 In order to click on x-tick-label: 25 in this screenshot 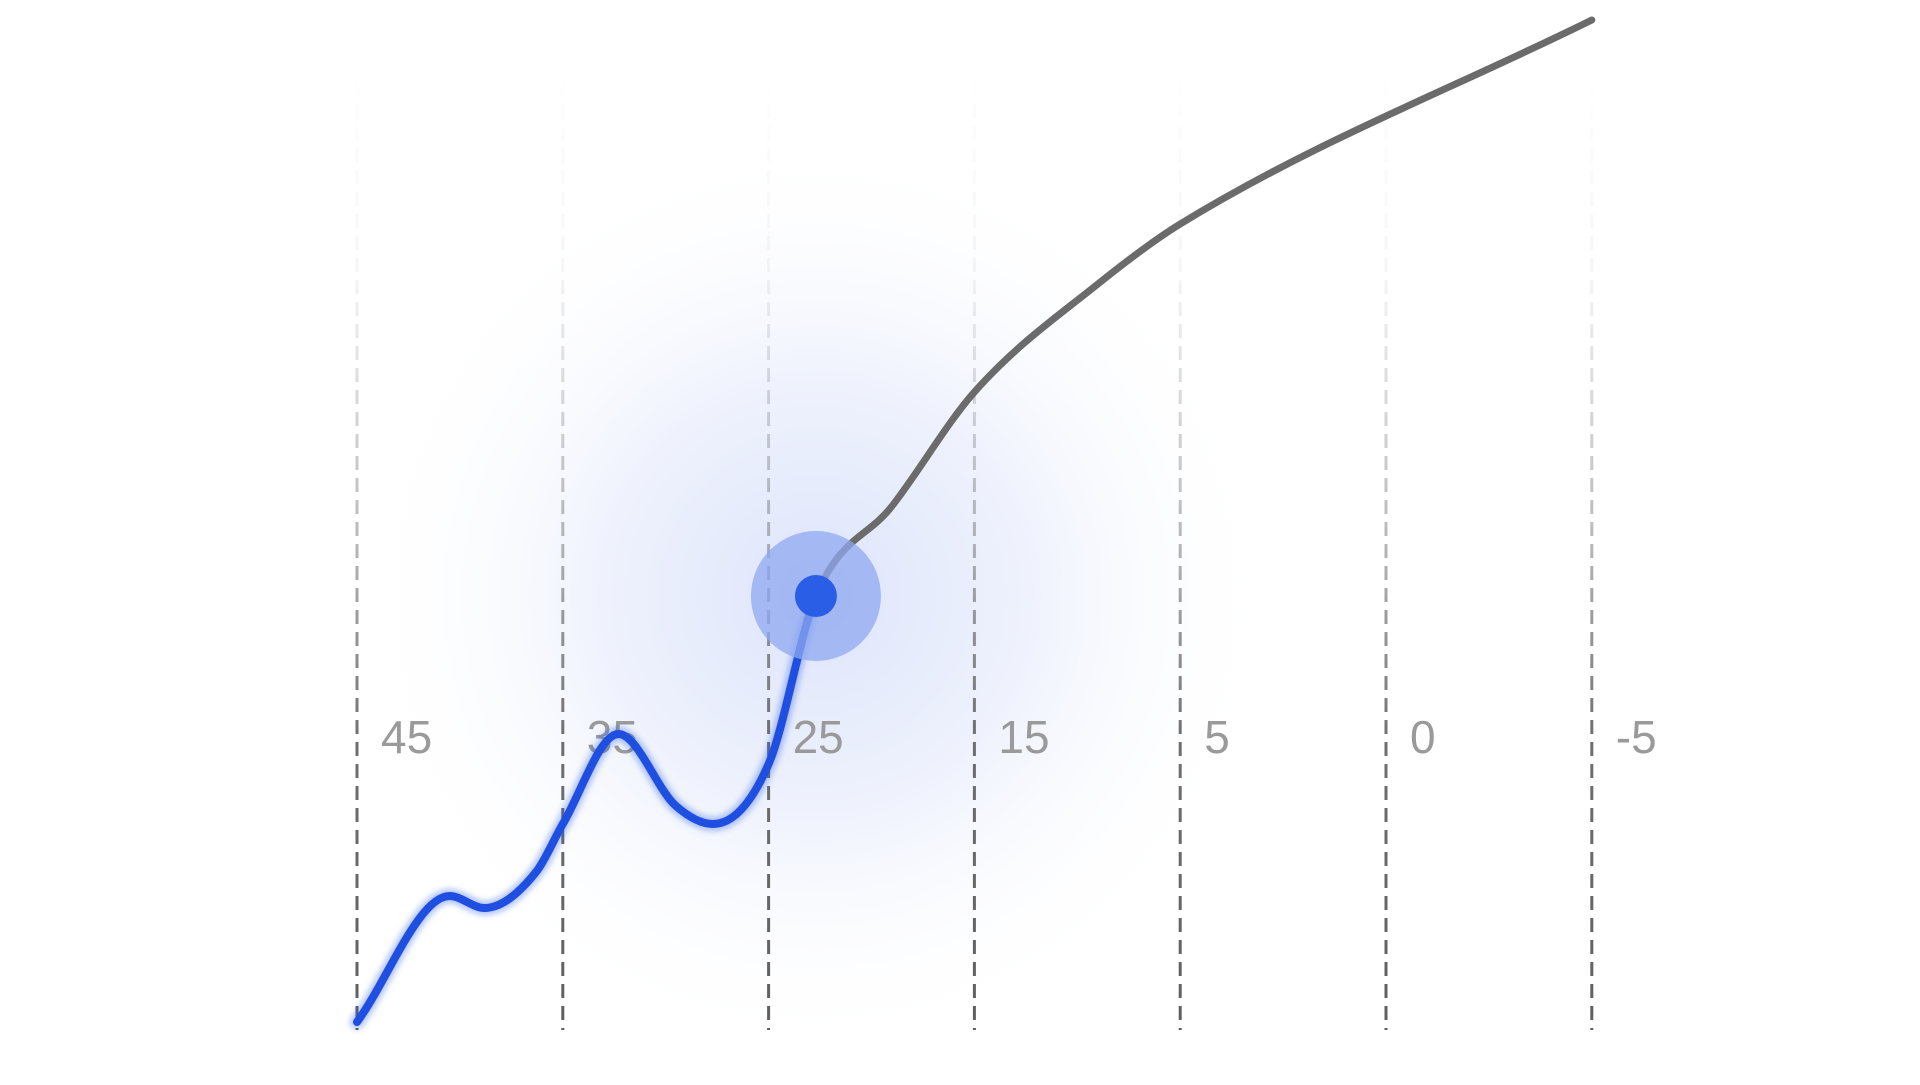, I will do `click(818, 737)`.